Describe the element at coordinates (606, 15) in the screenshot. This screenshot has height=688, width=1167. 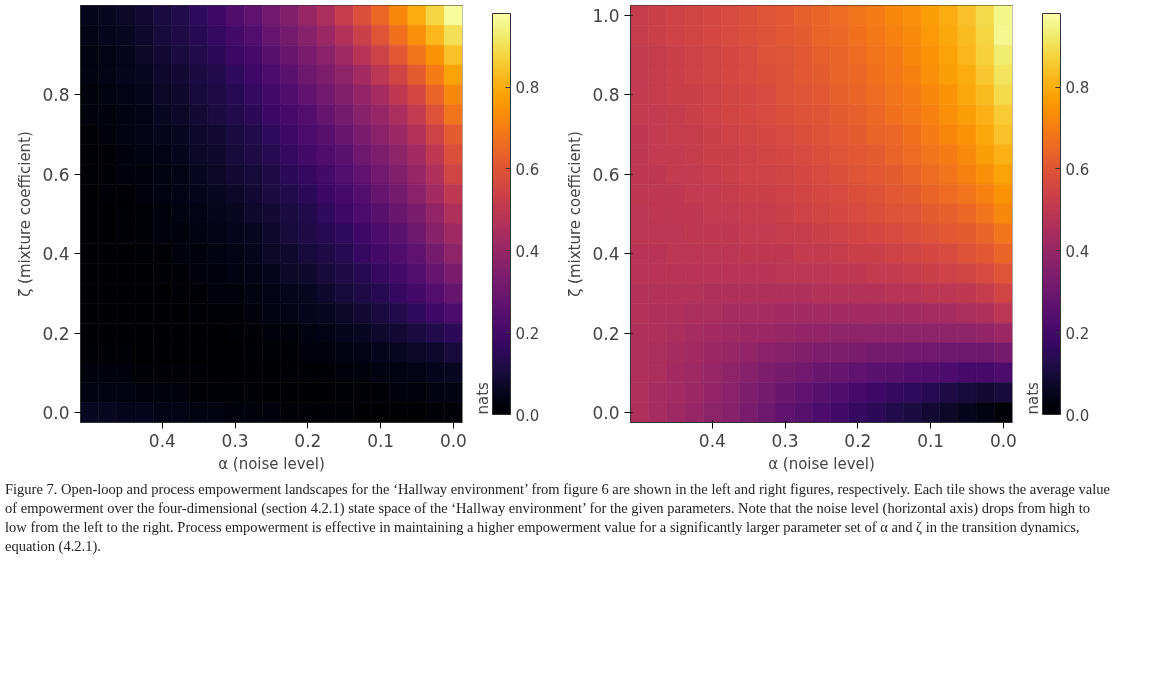
I see `y-tick-label: 1.0` at that location.